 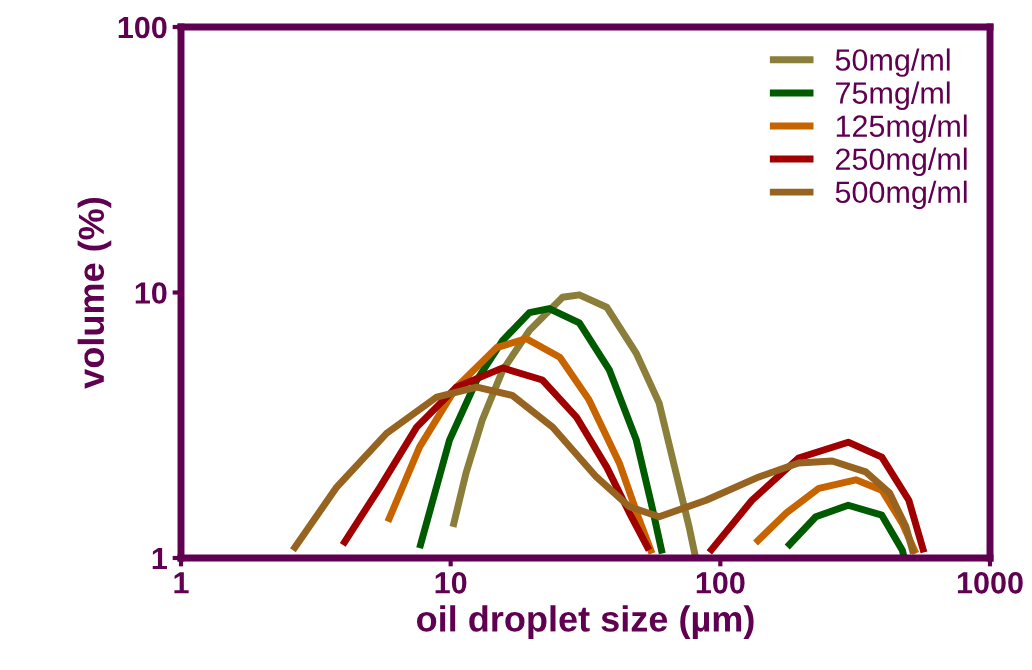 What do you see at coordinates (901, 195) in the screenshot?
I see `legend-label: 500mg/ml` at bounding box center [901, 195].